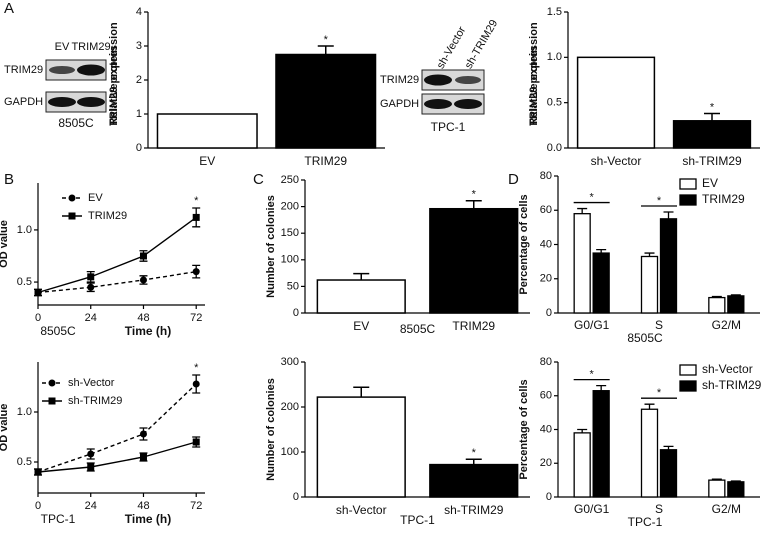 The image size is (766, 533). Describe the element at coordinates (727, 369) in the screenshot. I see `legend-label: sh-Vector` at that location.